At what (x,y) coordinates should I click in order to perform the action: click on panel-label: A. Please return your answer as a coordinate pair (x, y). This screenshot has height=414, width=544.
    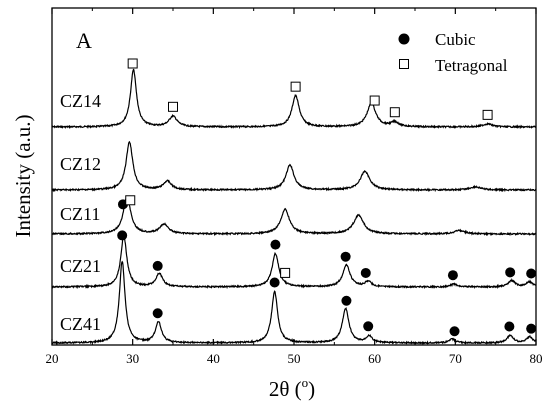
    Looking at the image, I should click on (84, 40).